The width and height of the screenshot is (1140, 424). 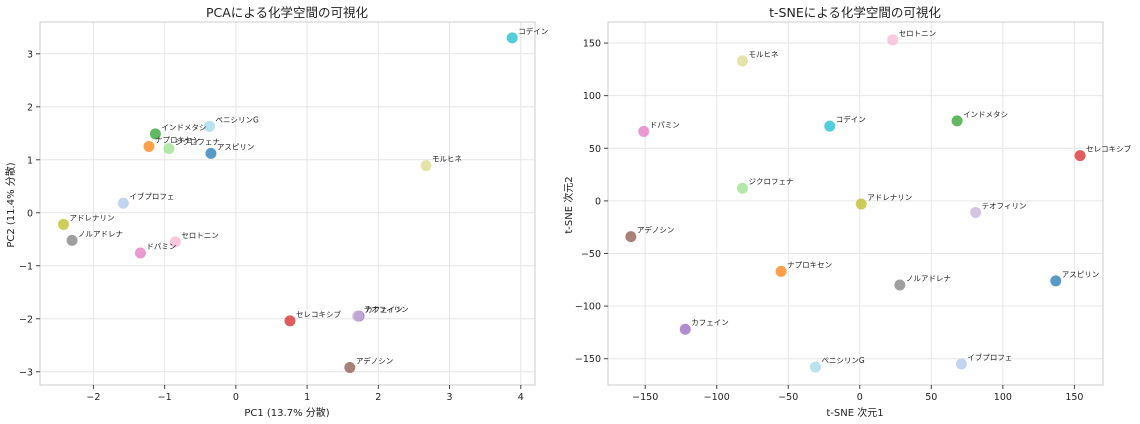 What do you see at coordinates (26, 372) in the screenshot?
I see `pca-ytick-label: −3` at bounding box center [26, 372].